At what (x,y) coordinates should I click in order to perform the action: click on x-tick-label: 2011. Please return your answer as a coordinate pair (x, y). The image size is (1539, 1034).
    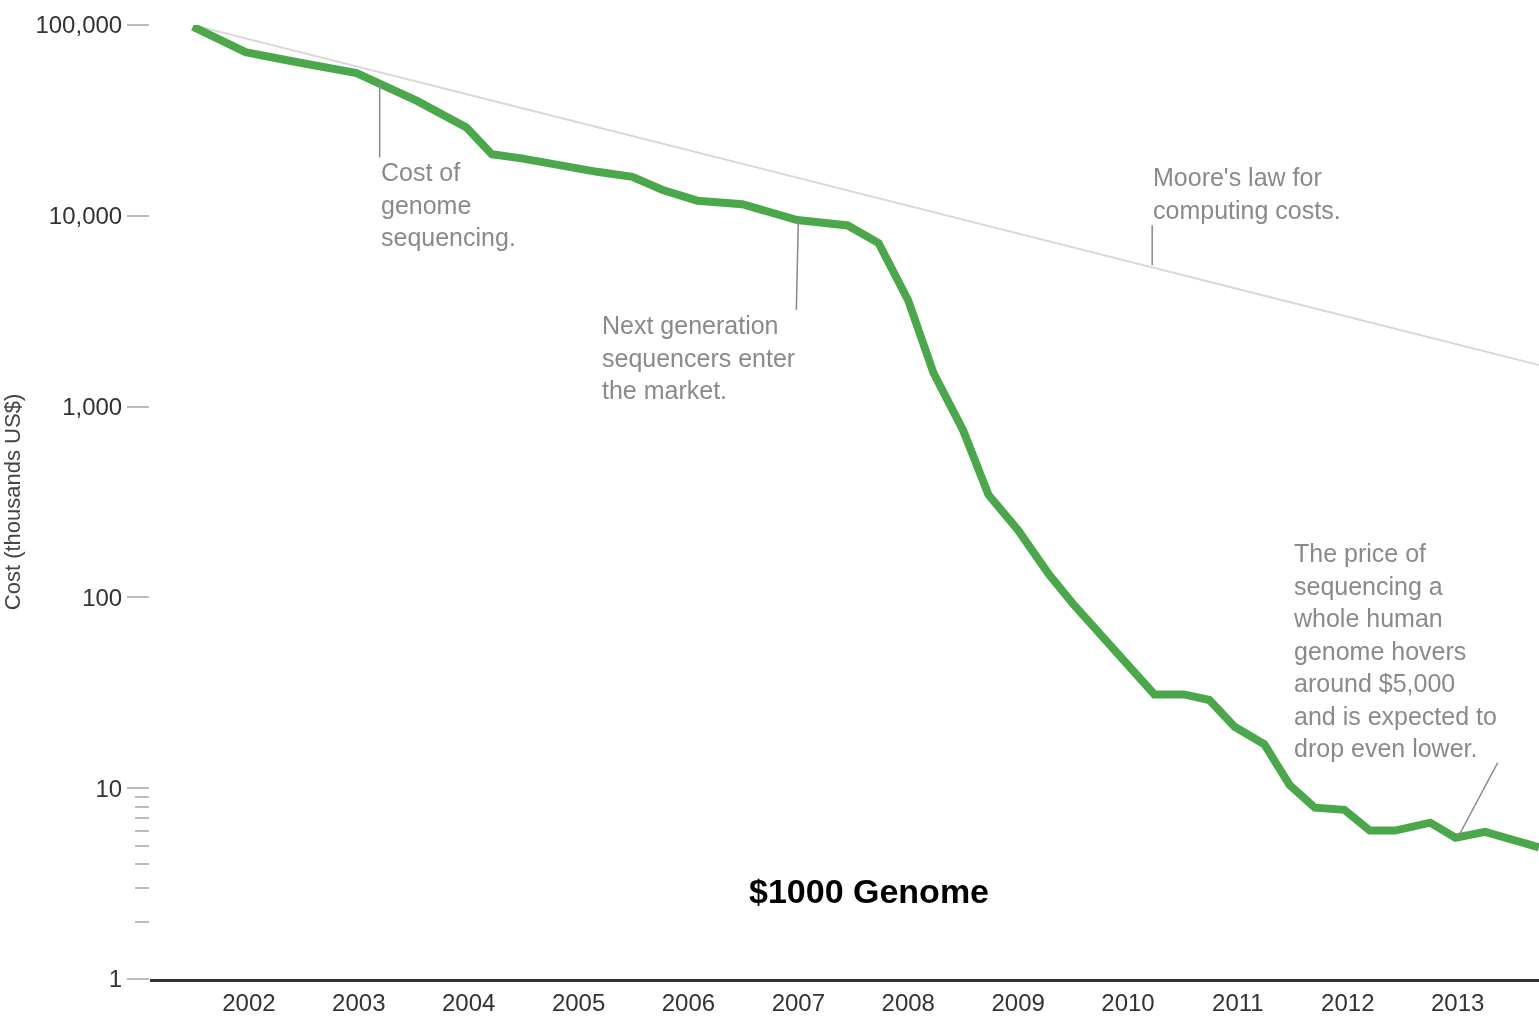
    Looking at the image, I should click on (1238, 1002).